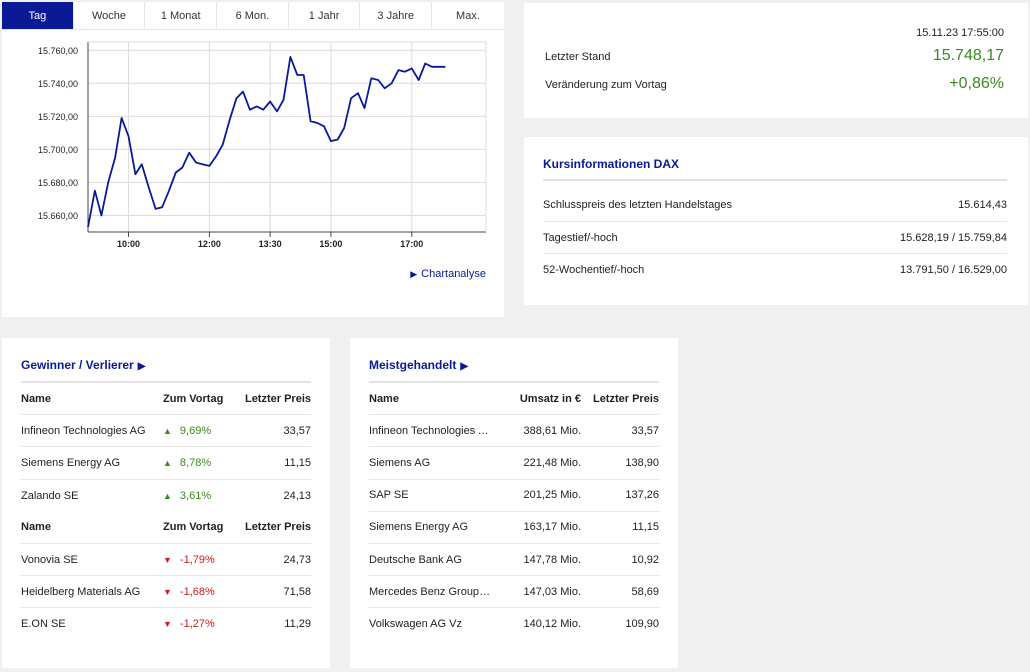 Image resolution: width=1030 pixels, height=672 pixels. Describe the element at coordinates (514, 463) in the screenshot. I see `table-row: Siemens AG 221,48 Mio. 138,90` at that location.